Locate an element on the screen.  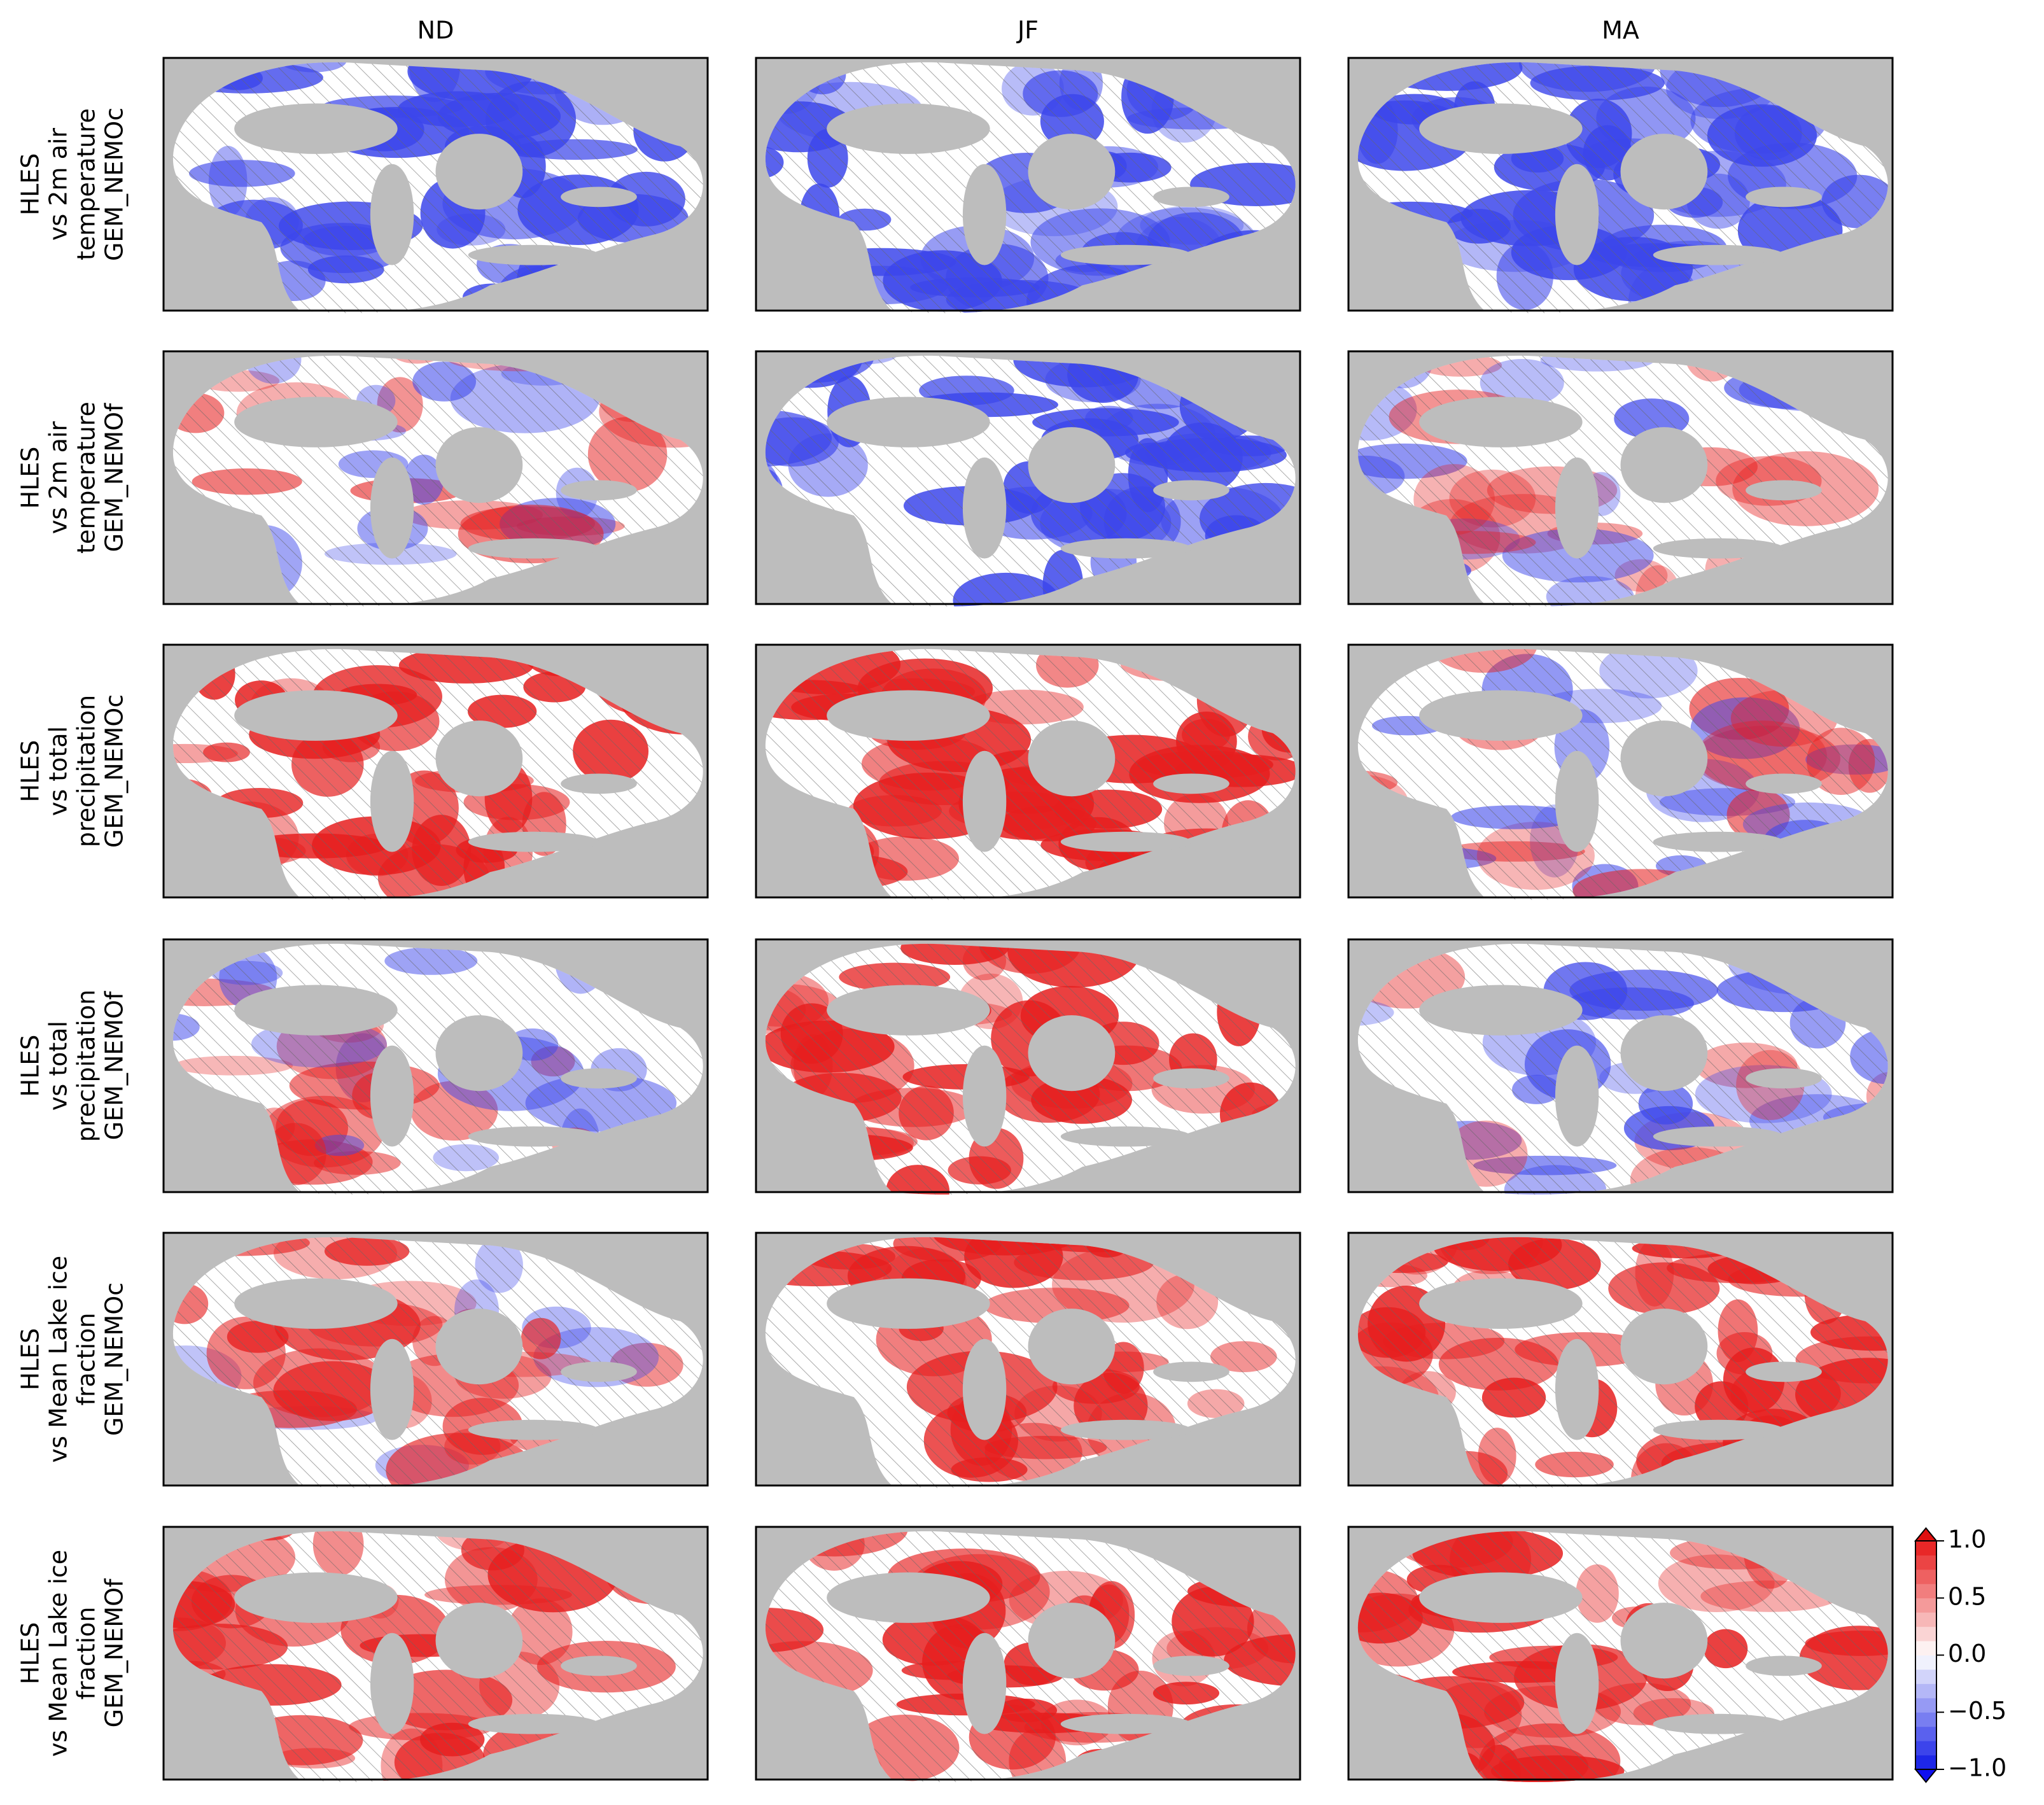
column-title: JF is located at coordinates (1027, 31).